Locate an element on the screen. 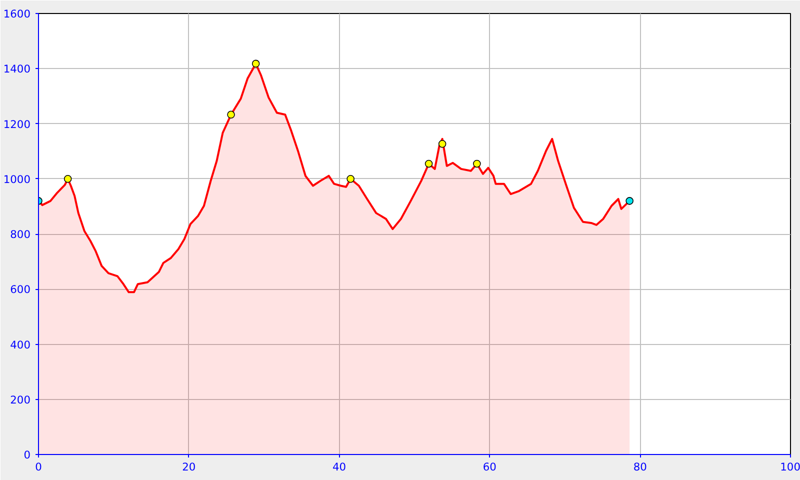 The image size is (800, 480). y-tick-label: 1200 is located at coordinates (17, 124).